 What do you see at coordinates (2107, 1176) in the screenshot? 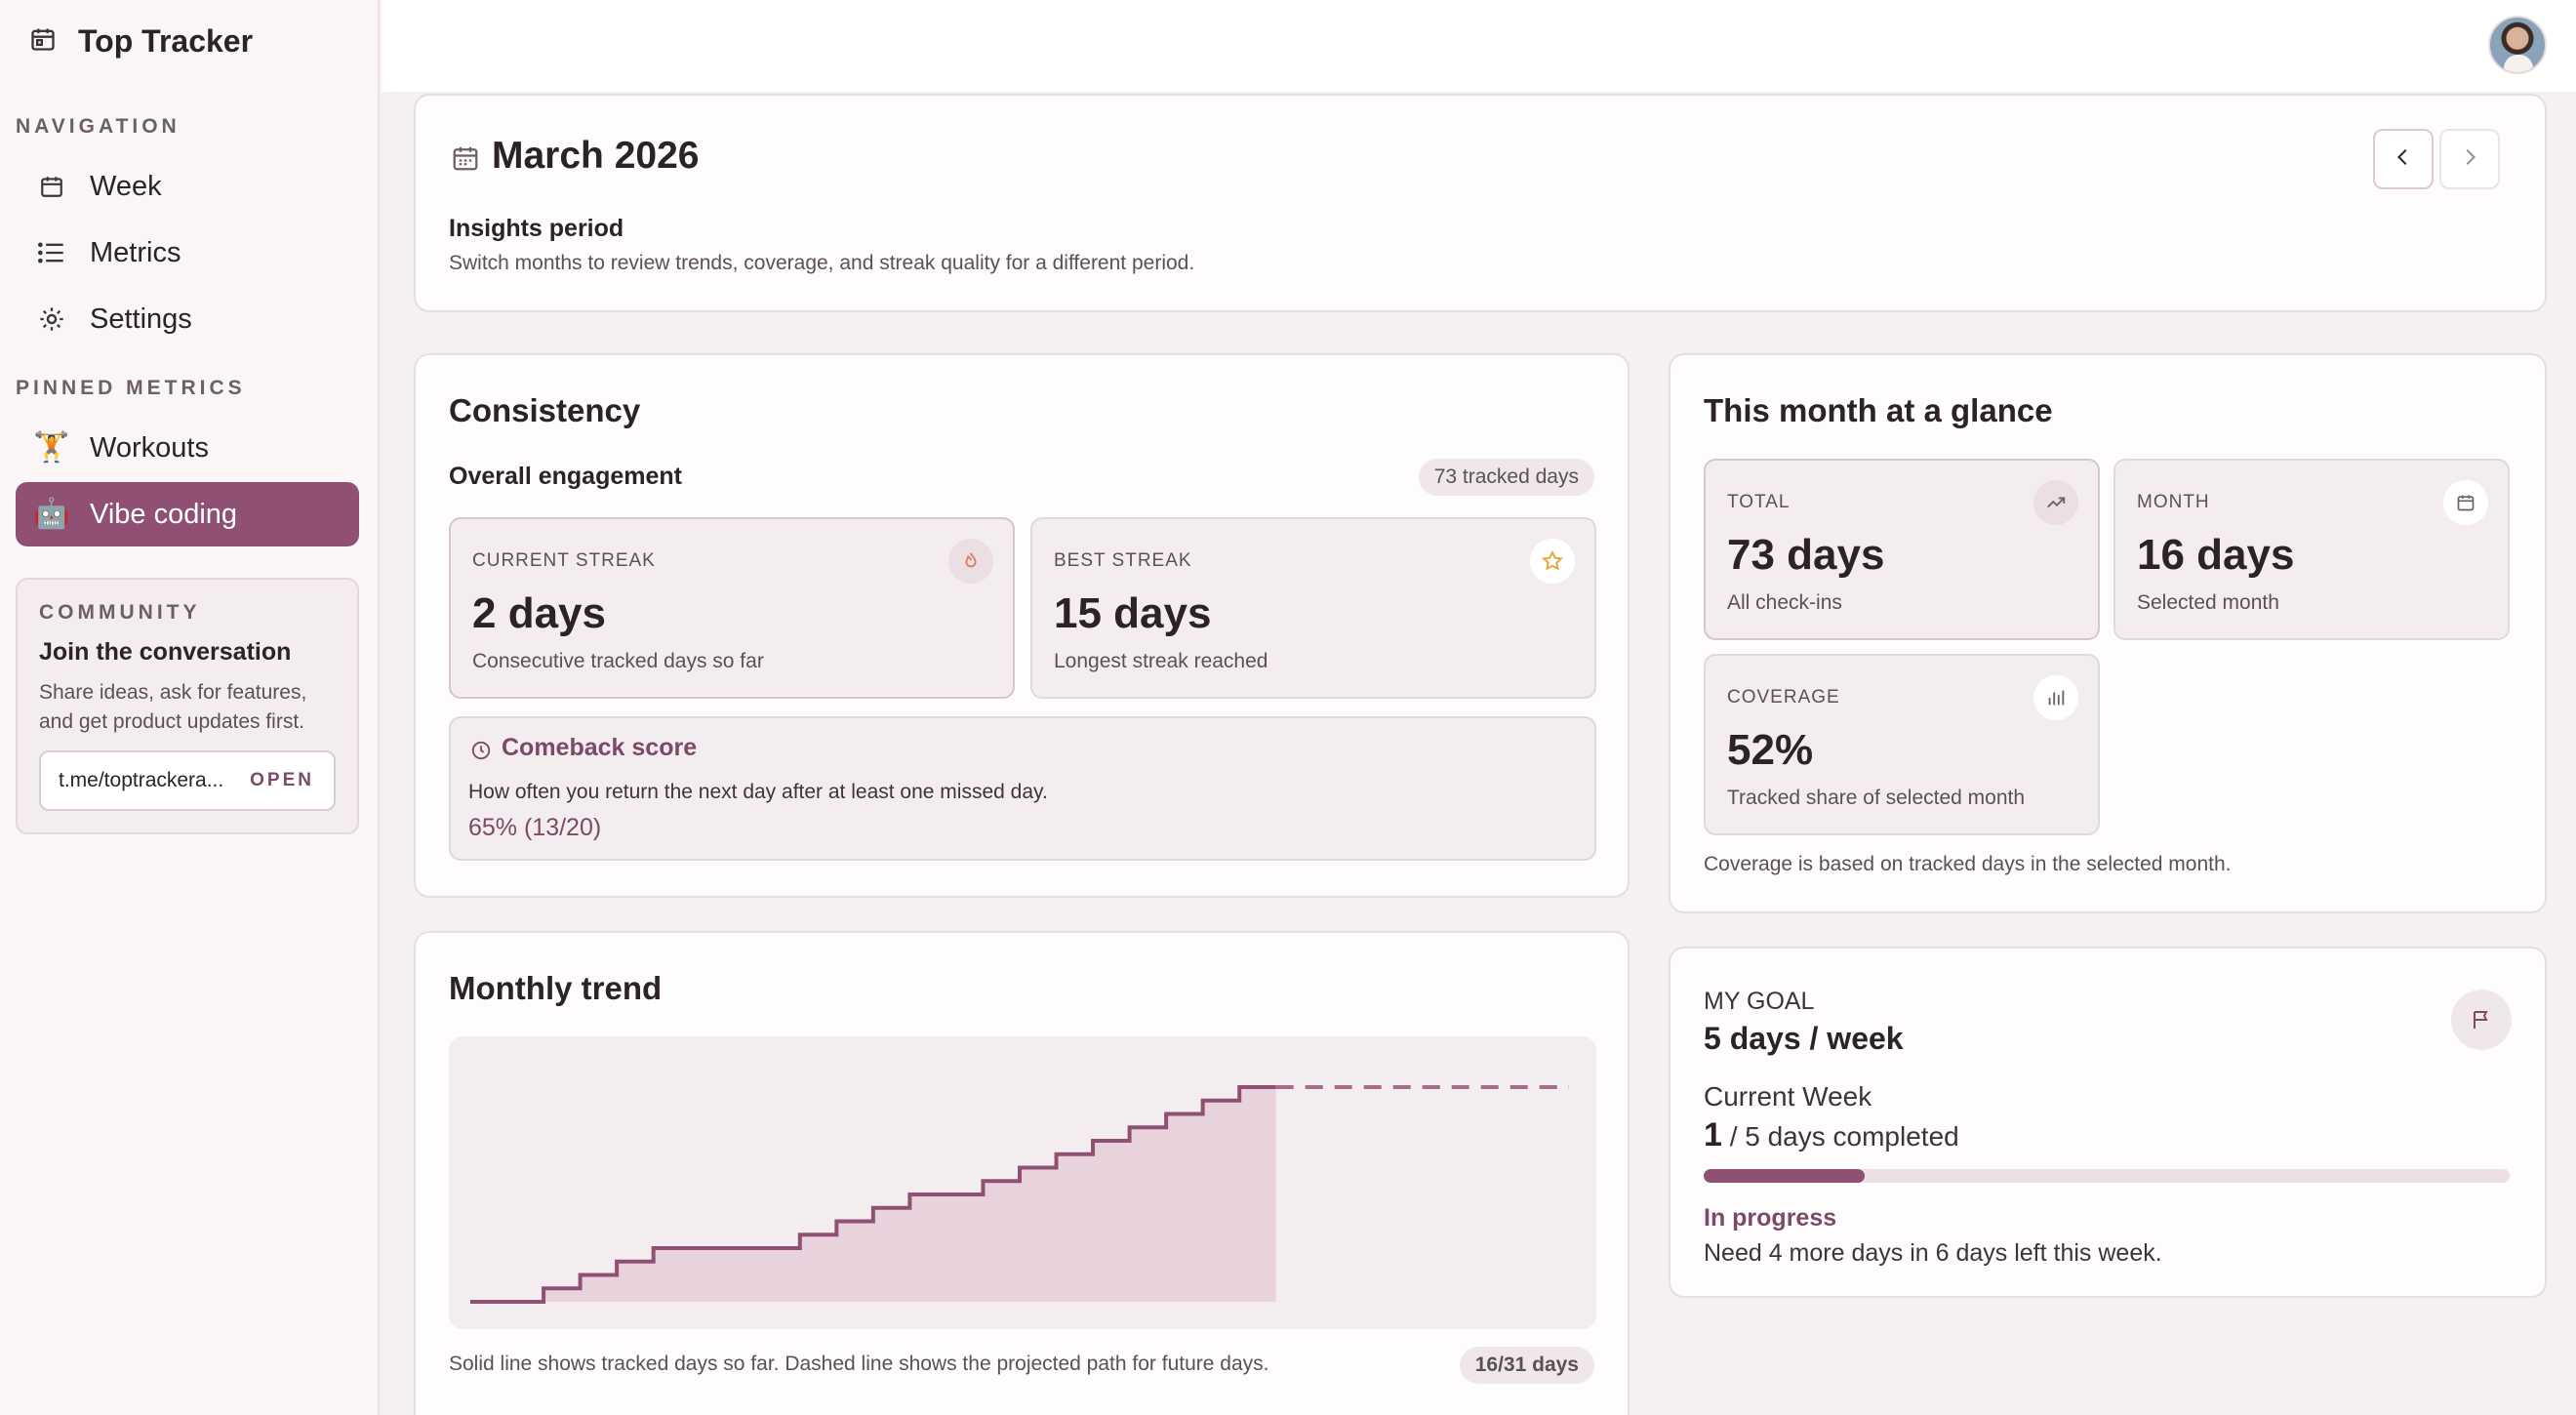
I see `goal-progress-bar` at bounding box center [2107, 1176].